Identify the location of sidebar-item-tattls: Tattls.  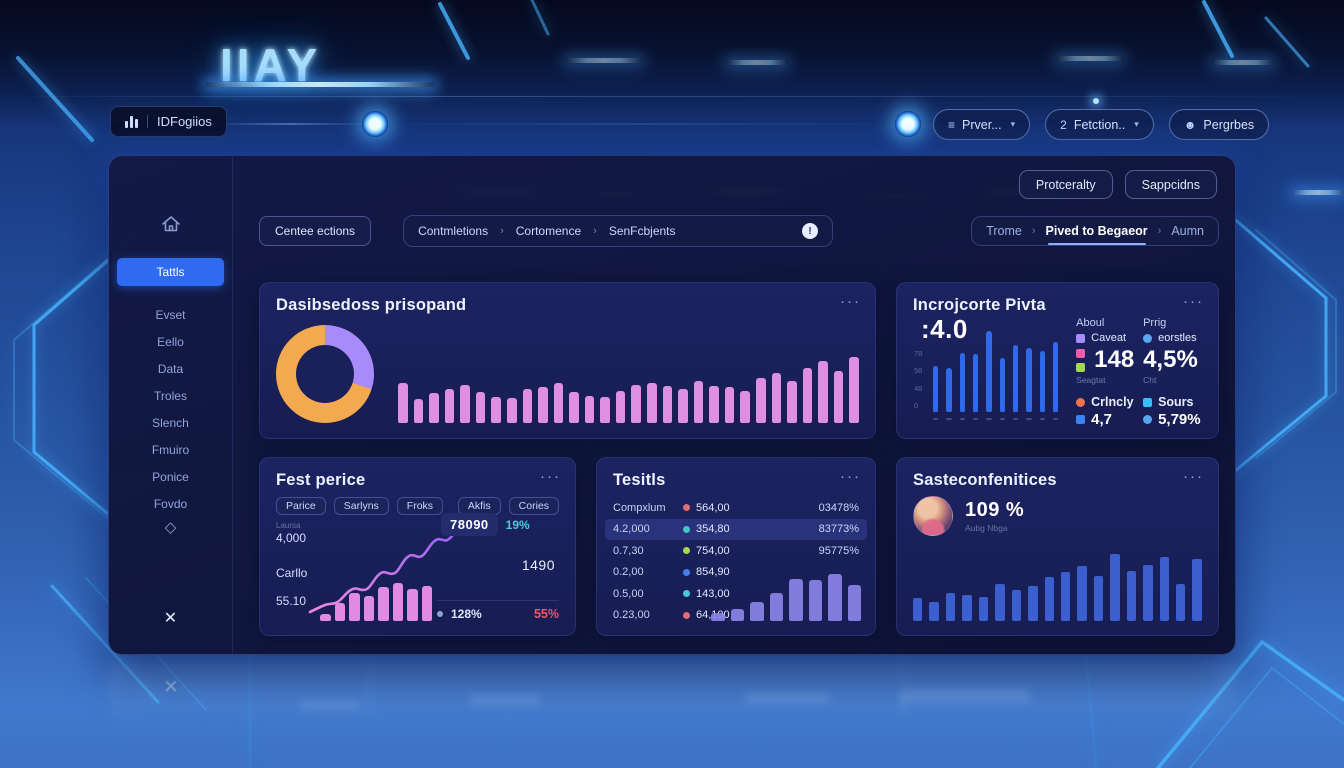
(170, 272).